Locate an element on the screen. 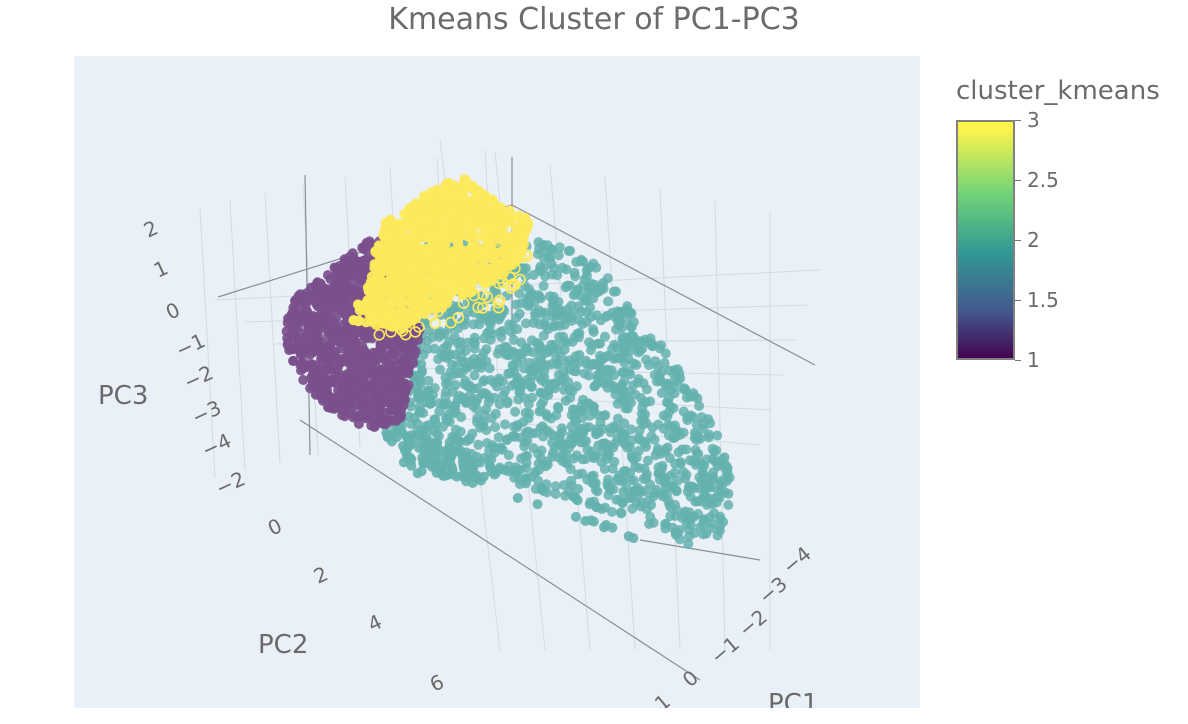  x-tick-label: −2 is located at coordinates (753, 622).